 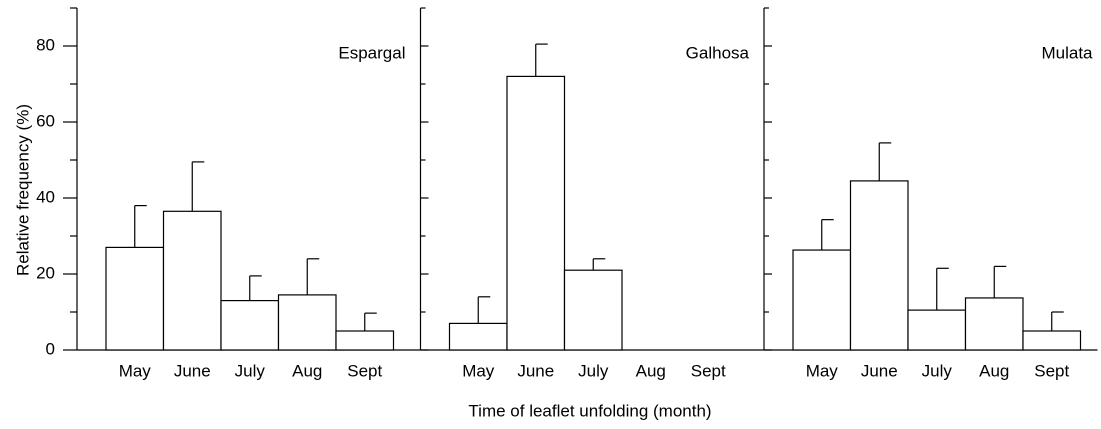 I want to click on panel-title: Mulata, so click(x=1067, y=52).